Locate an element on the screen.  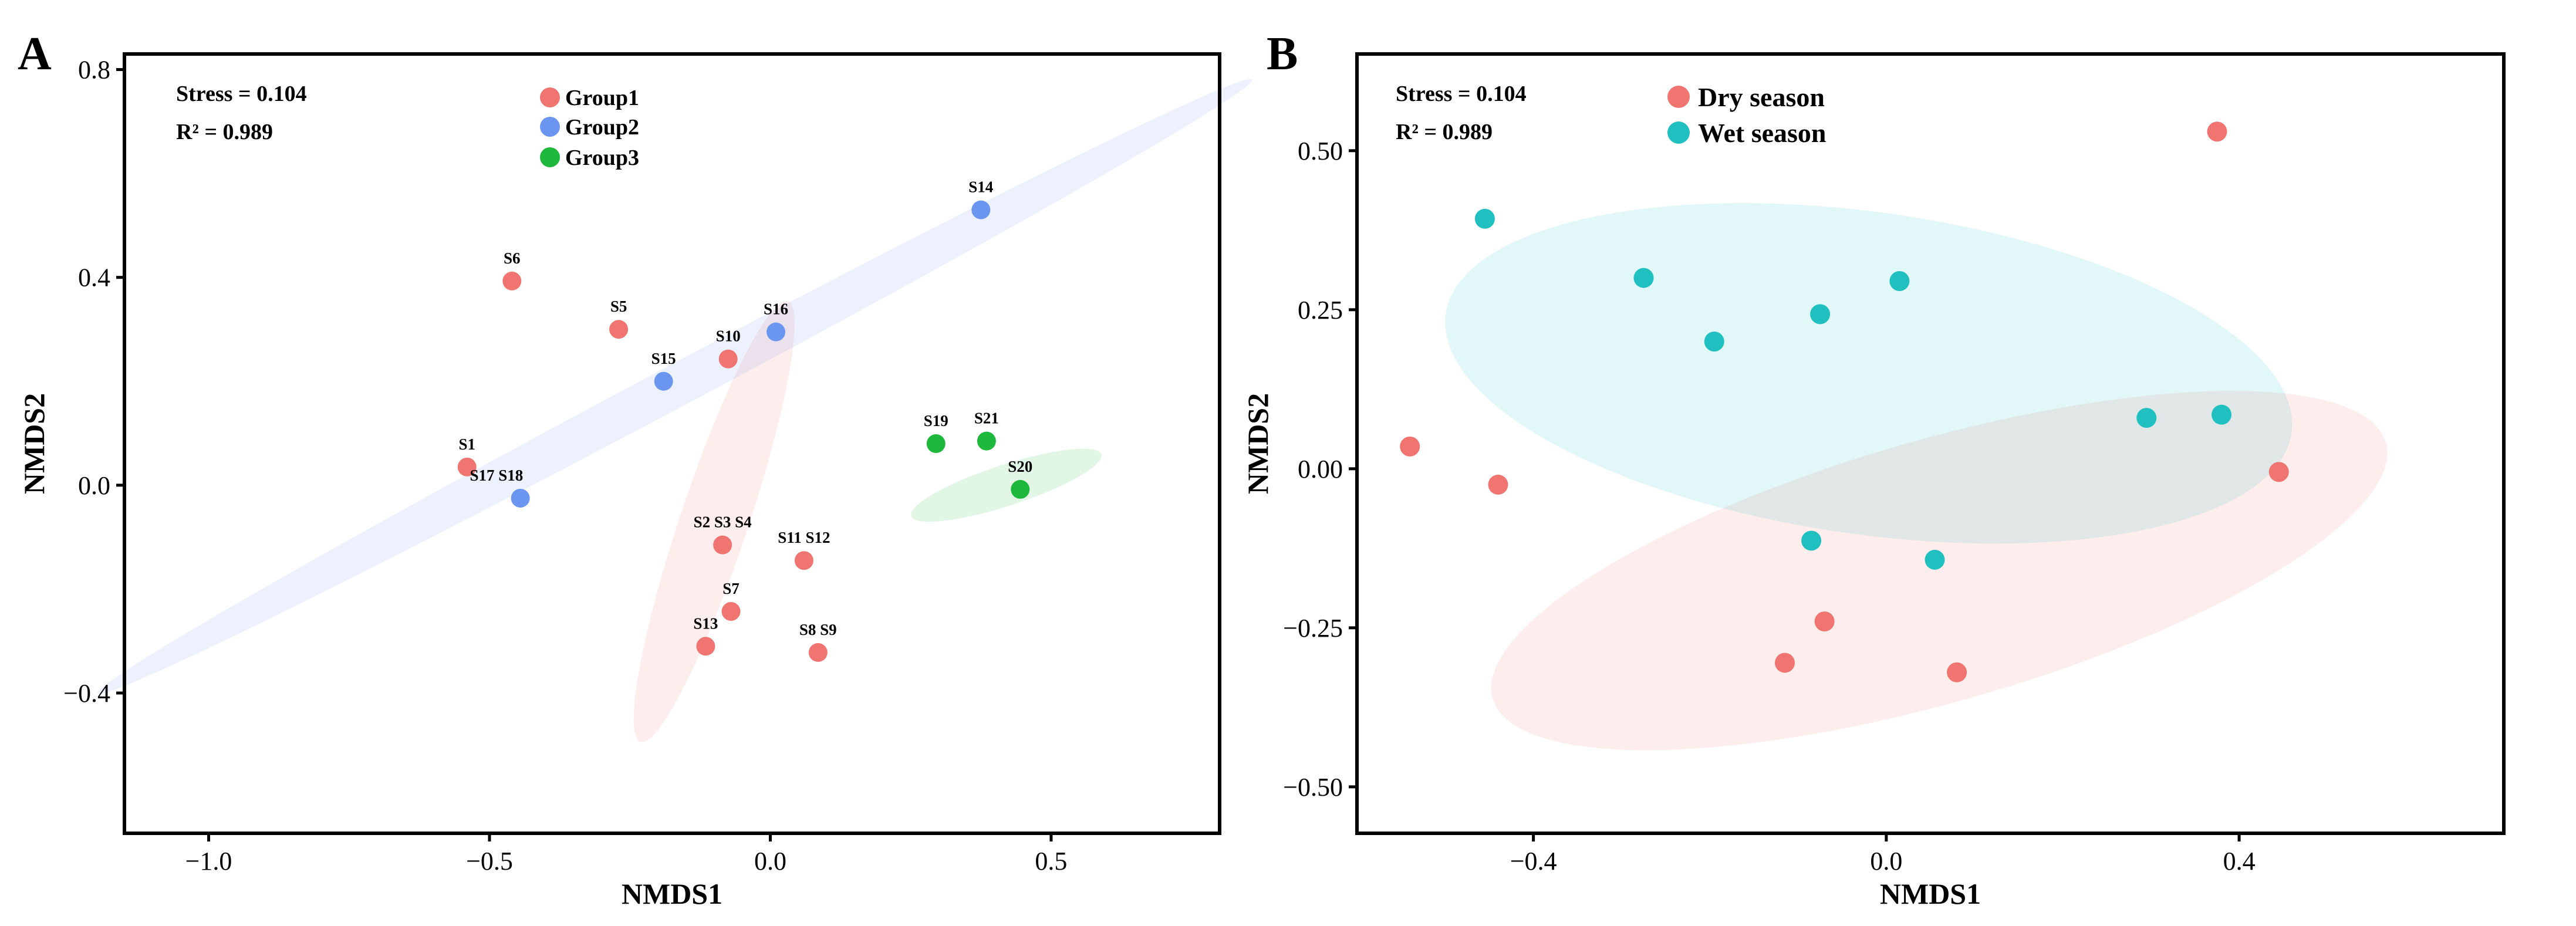
legend-label-wet-season: Wet season is located at coordinates (1762, 133).